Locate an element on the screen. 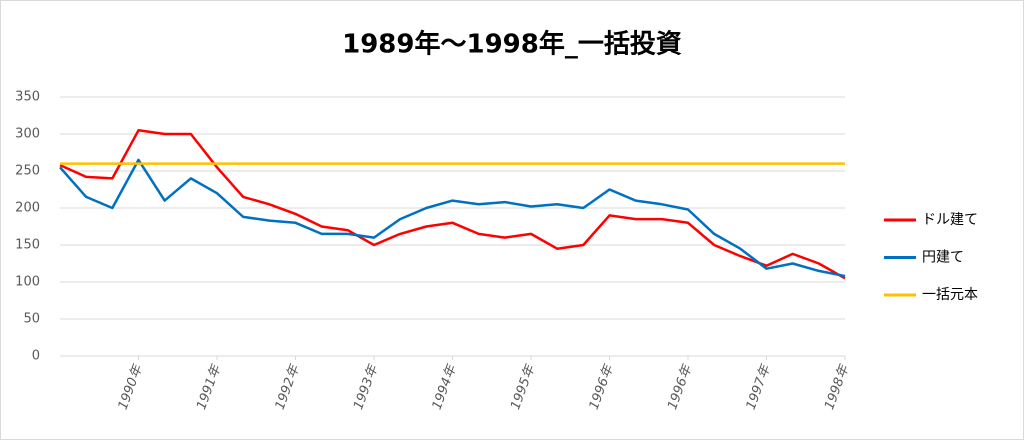 The height and width of the screenshot is (440, 1024). y-tick-label: 0 is located at coordinates (36, 356).